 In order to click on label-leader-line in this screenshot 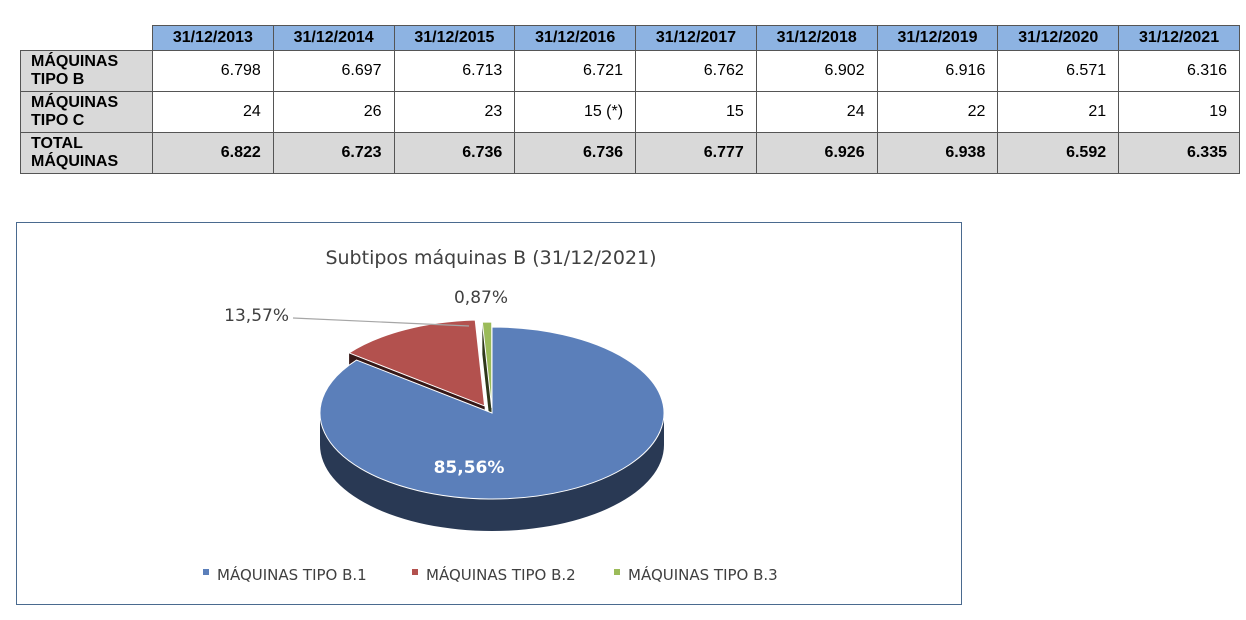, I will do `click(381, 322)`.